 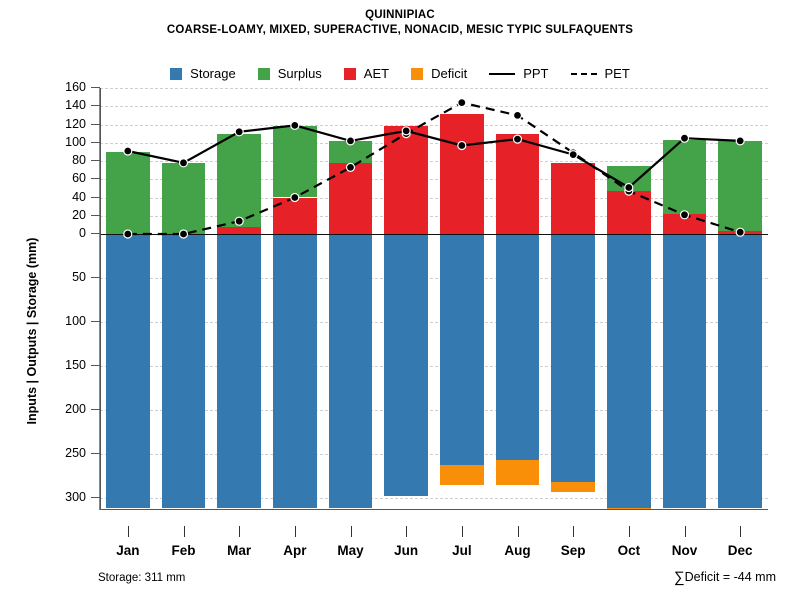 What do you see at coordinates (32, 331) in the screenshot?
I see `y-axis-title: Inputs | Outputs | Storage (mm)` at bounding box center [32, 331].